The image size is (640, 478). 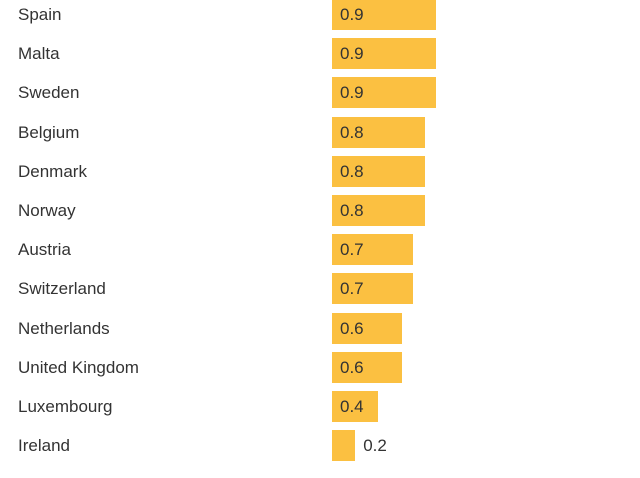 What do you see at coordinates (320, 132) in the screenshot?
I see `bar-row: Belgium 0.8` at bounding box center [320, 132].